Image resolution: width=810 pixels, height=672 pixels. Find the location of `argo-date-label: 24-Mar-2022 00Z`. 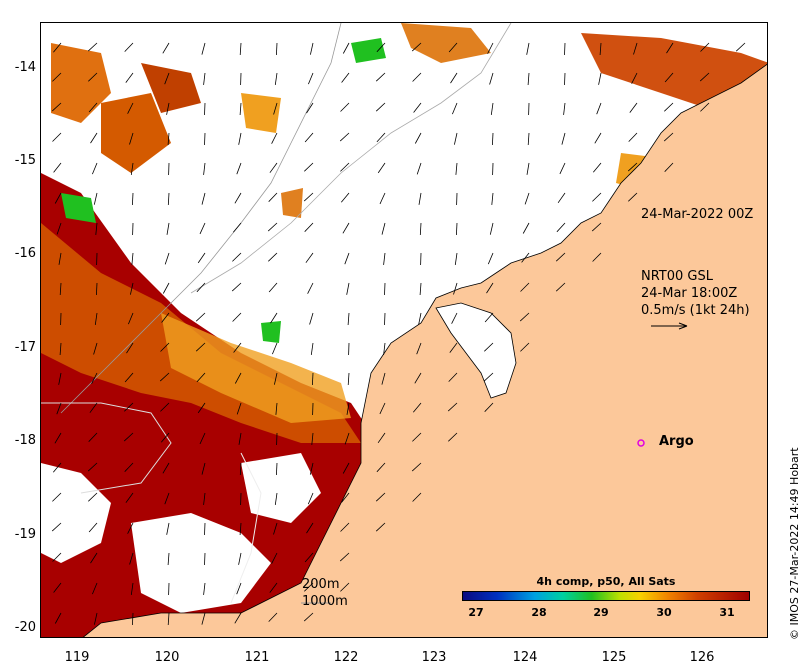

argo-date-label: 24-Mar-2022 00Z is located at coordinates (697, 214).